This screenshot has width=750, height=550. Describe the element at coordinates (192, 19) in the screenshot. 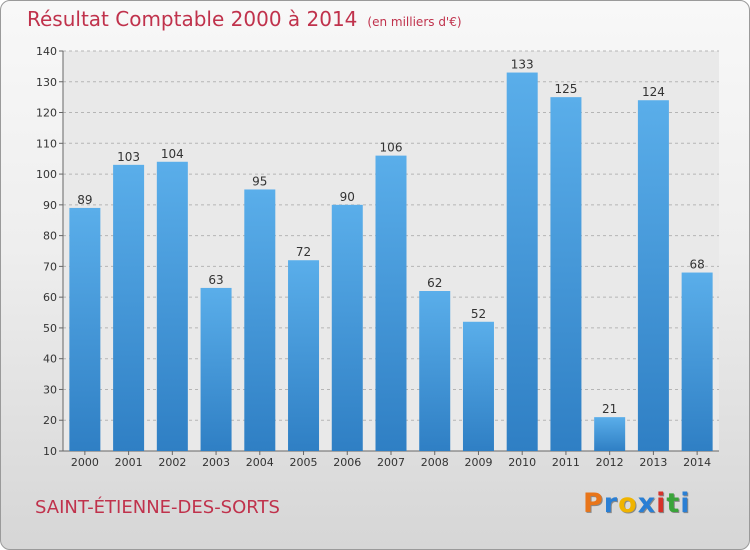

I see `chart-title-text: Résultat Comptable 2000 à 2014` at that location.